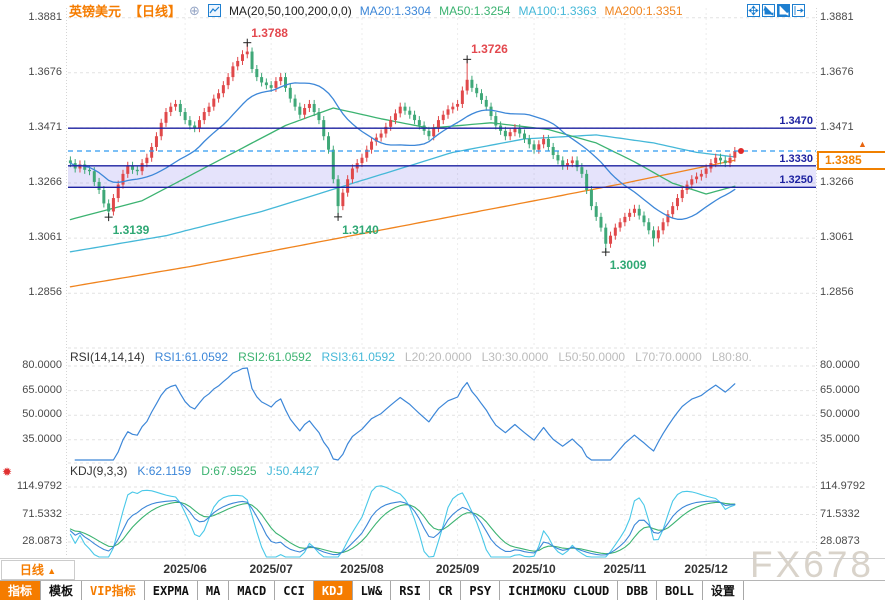 This screenshot has width=885, height=600. I want to click on rsi-l30: L30:30.0000, so click(515, 357).